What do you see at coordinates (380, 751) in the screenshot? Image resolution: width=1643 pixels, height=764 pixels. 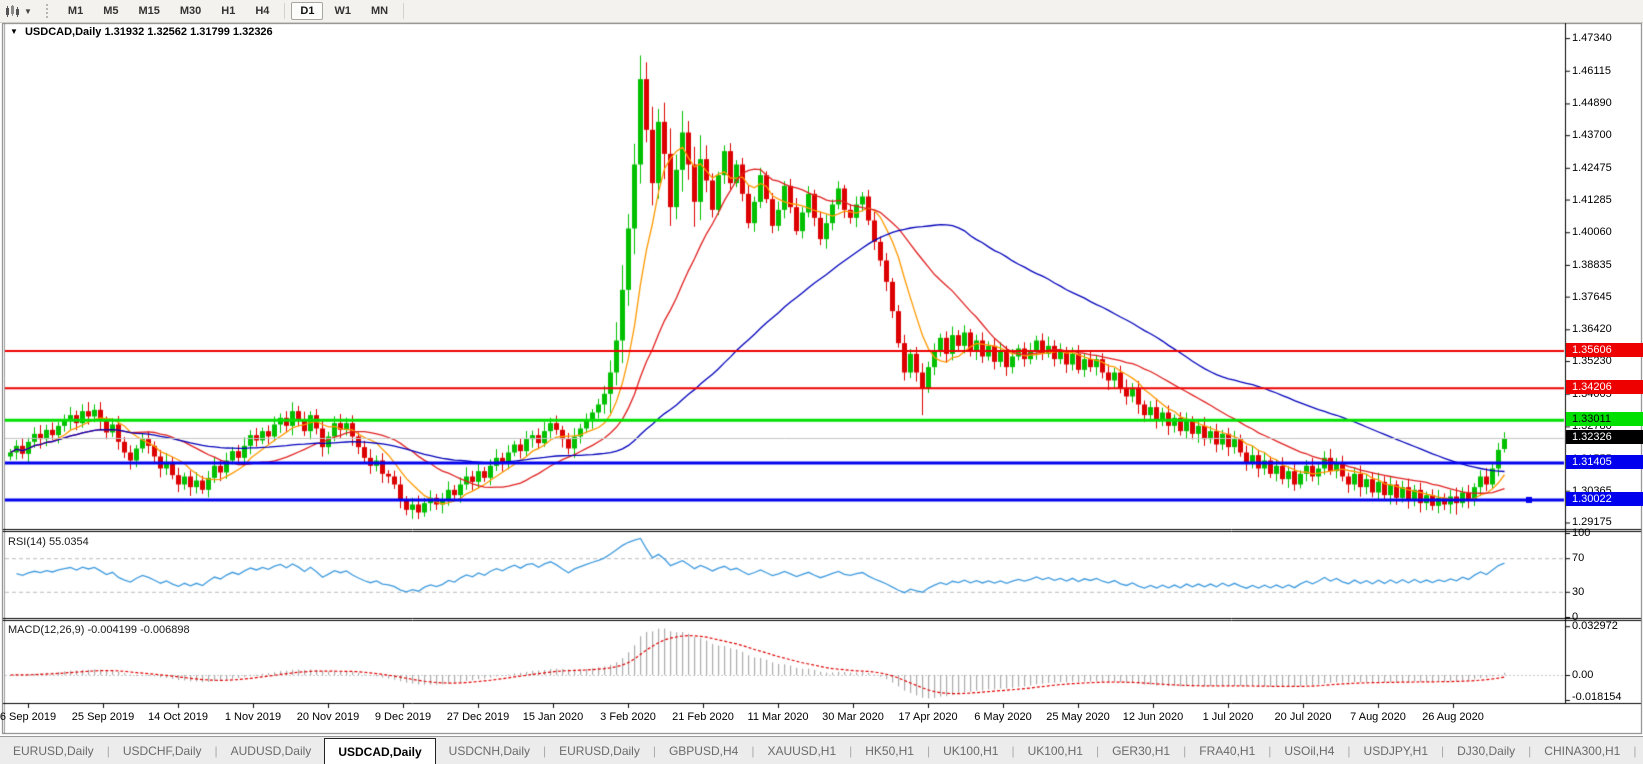 I see `bottom-tab-usdcad: USDCAD,Daily` at bounding box center [380, 751].